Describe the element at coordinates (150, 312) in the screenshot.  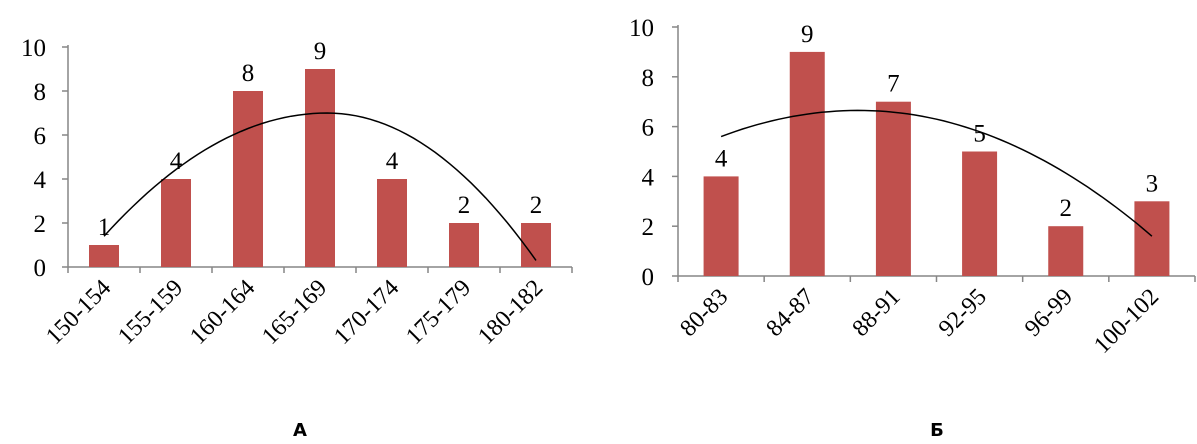
I see `x-category-label: 155-159` at that location.